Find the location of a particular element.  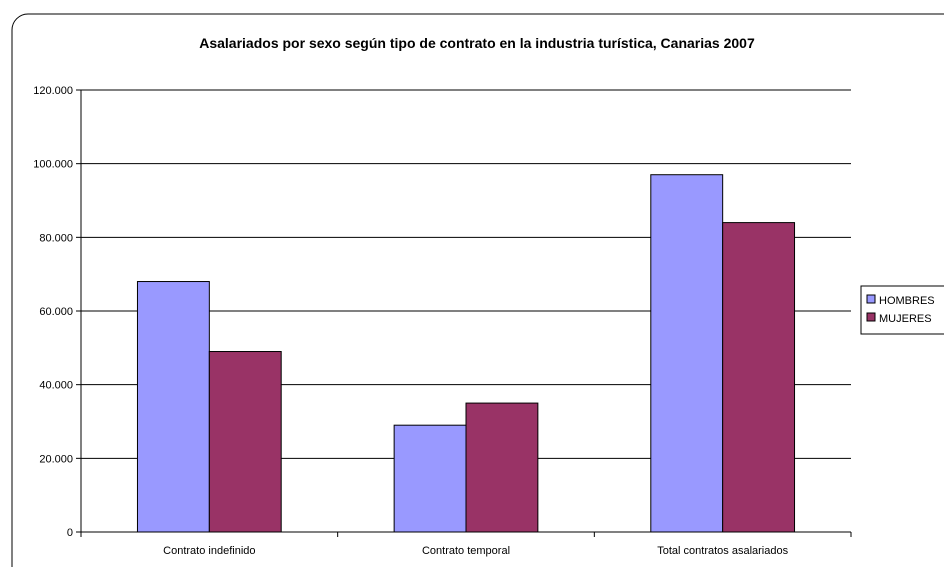

y-tick-label: 0 is located at coordinates (70, 533).